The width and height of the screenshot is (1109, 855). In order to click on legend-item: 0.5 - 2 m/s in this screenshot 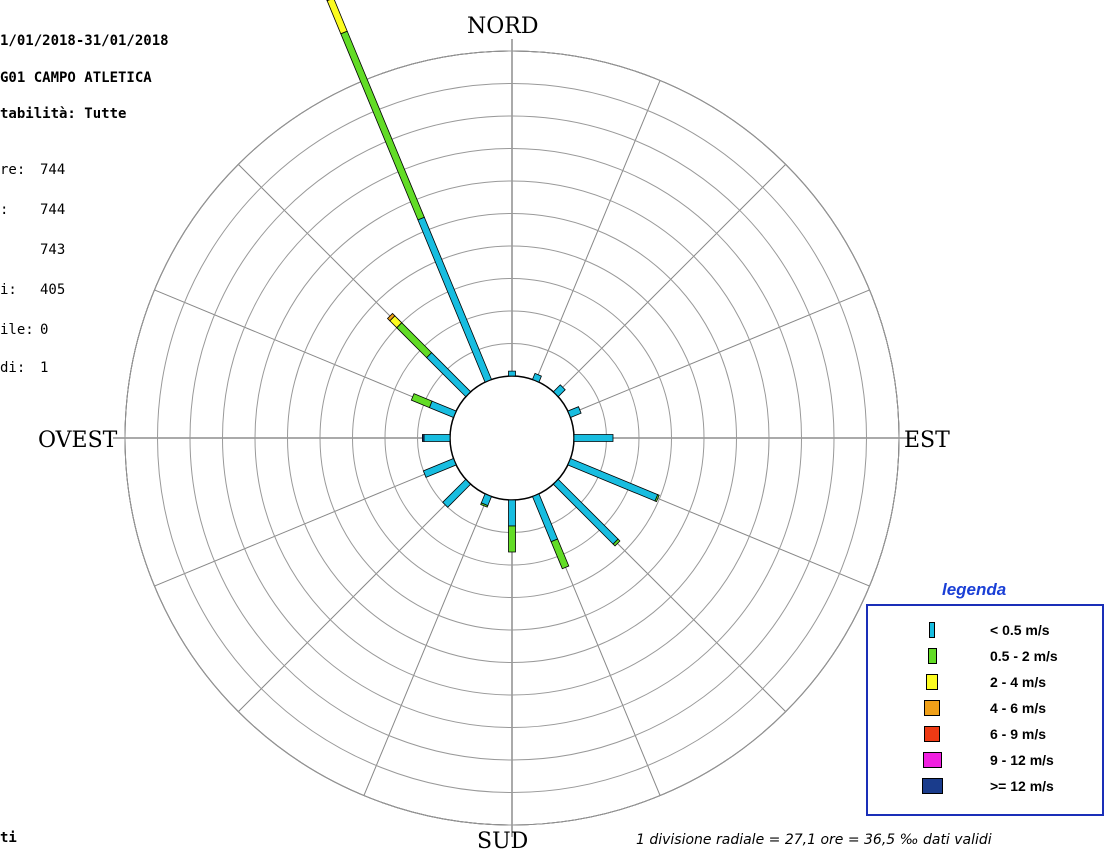, I will do `click(985, 657)`.